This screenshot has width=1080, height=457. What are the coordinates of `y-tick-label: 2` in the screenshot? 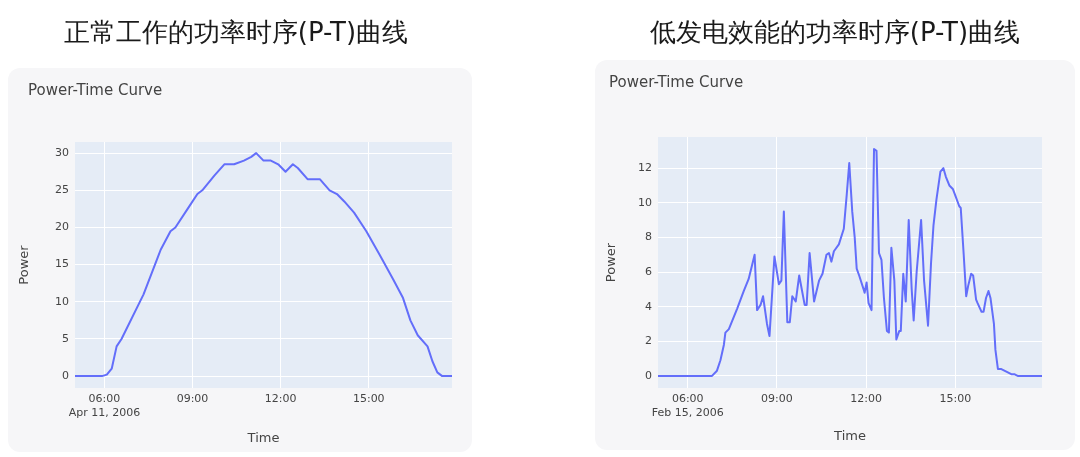 It's located at (648, 341).